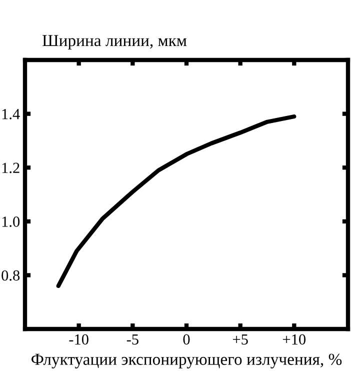 Image resolution: width=351 pixels, height=371 pixels. What do you see at coordinates (187, 361) in the screenshot?
I see `x-axis-title: Флуктуации экспонирующего излучения, %` at bounding box center [187, 361].